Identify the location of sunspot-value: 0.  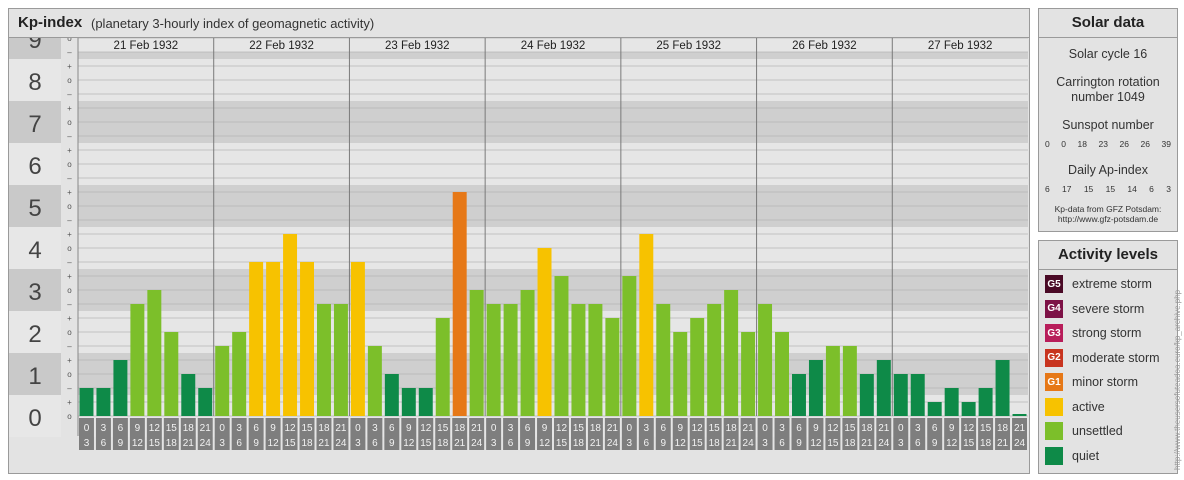
(1063, 144).